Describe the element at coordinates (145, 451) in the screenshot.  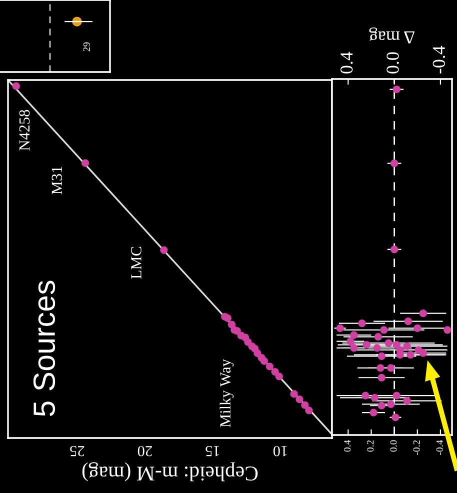
I see `x-tick-label: 20` at that location.